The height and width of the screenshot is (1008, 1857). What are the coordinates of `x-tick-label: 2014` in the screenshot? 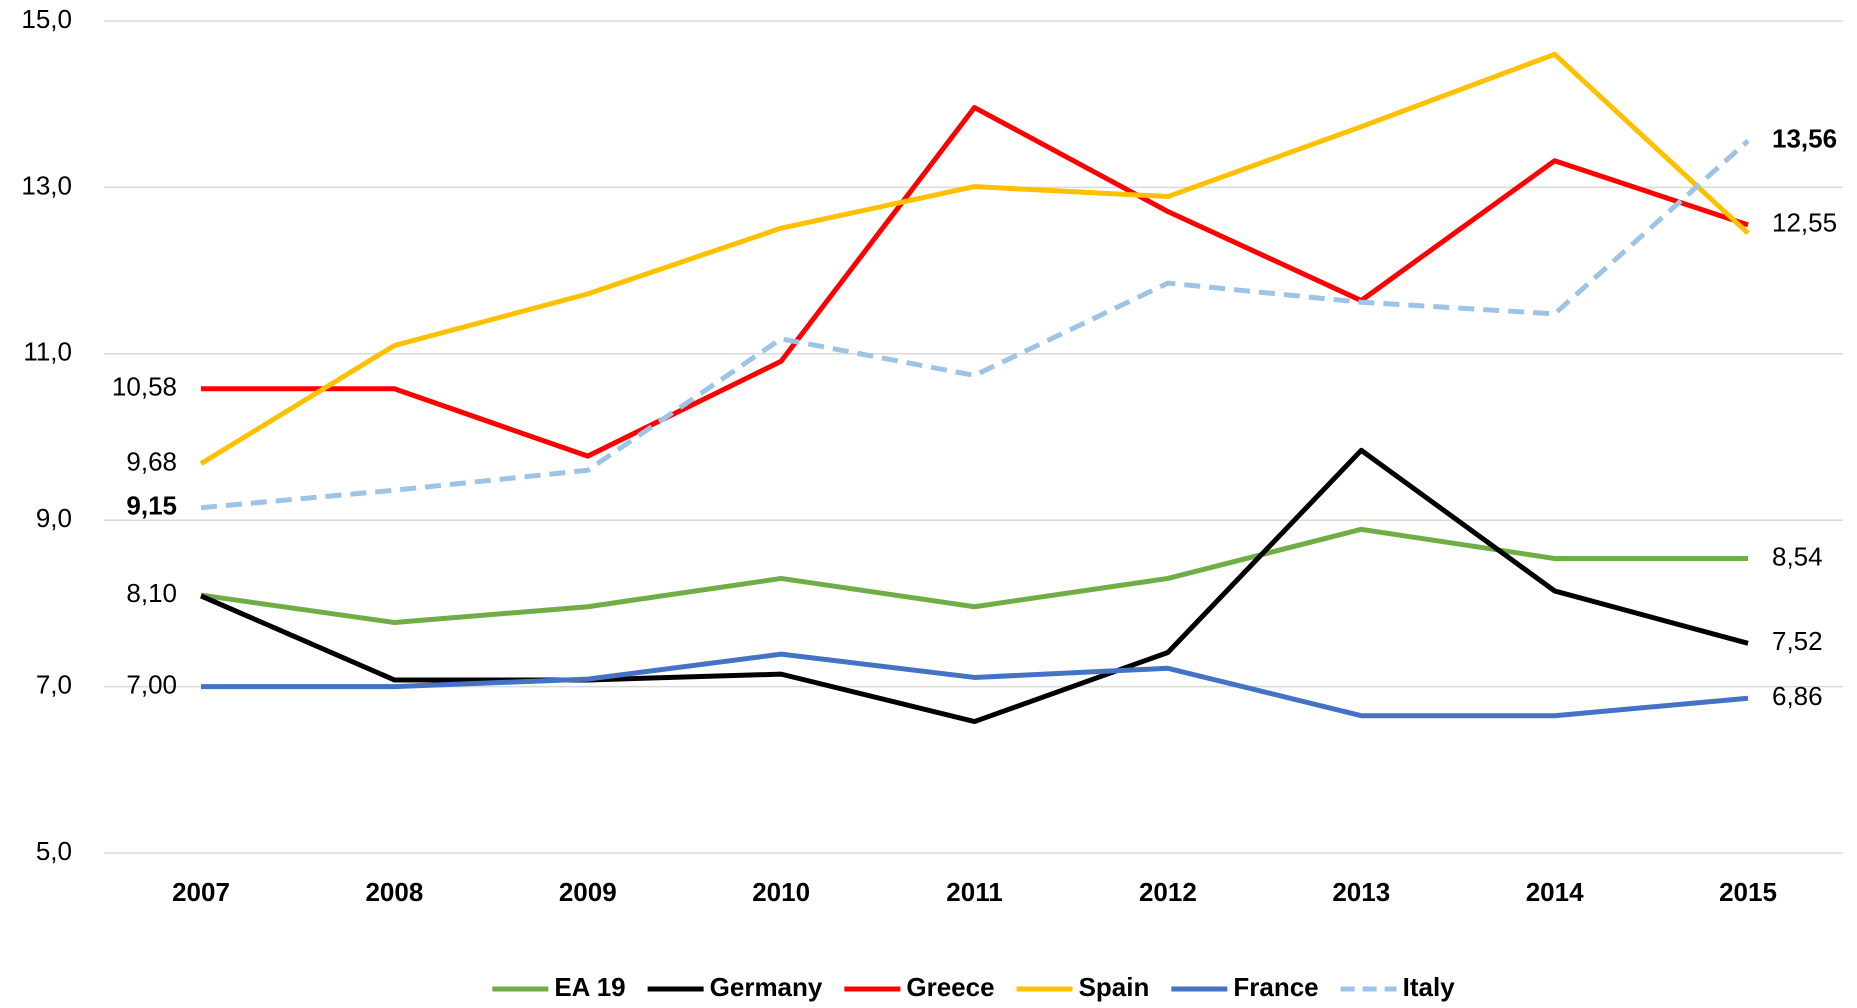 It's located at (1555, 892).